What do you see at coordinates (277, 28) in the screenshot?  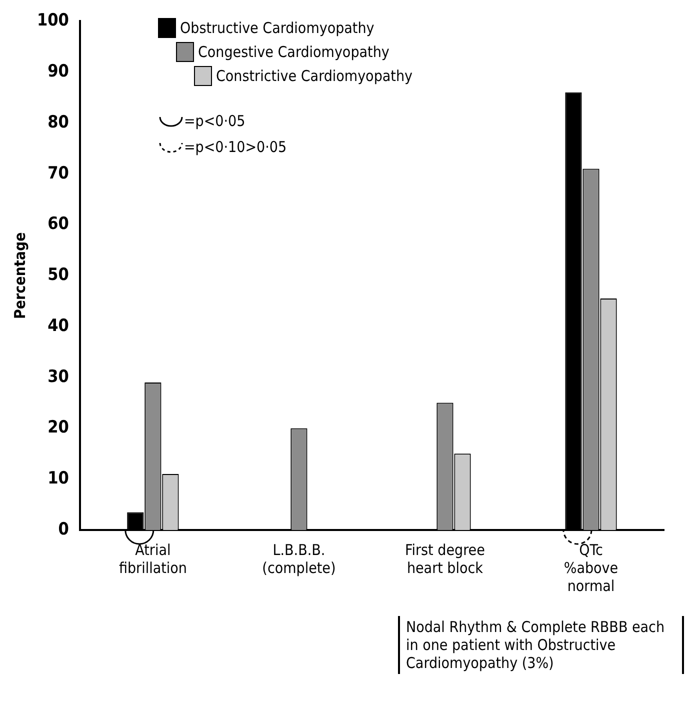 I see `legend-label: Obstructive Cardiomyopathy` at bounding box center [277, 28].